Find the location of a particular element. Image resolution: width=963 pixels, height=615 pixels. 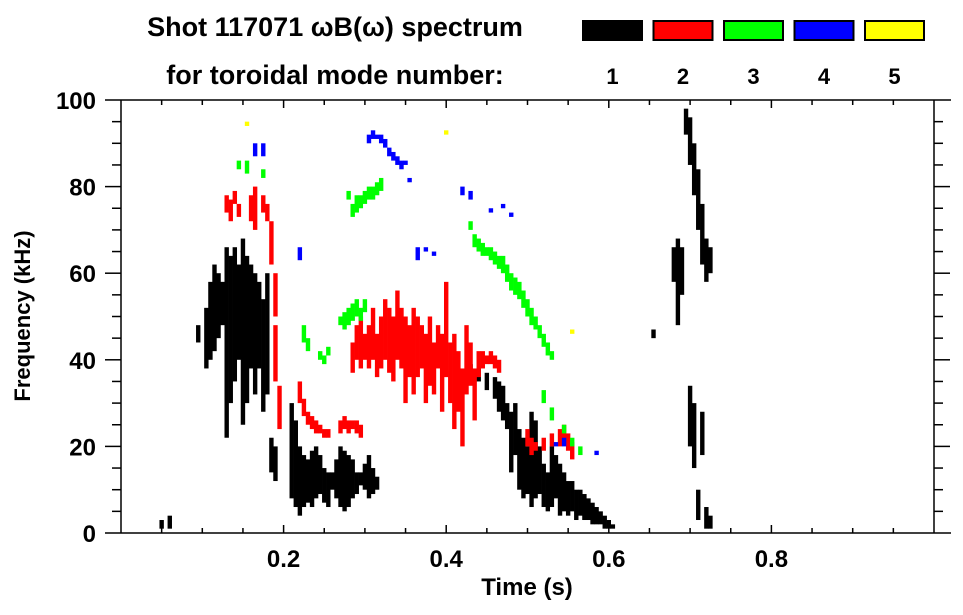

x-tick-label: 0.8 is located at coordinates (771, 559).